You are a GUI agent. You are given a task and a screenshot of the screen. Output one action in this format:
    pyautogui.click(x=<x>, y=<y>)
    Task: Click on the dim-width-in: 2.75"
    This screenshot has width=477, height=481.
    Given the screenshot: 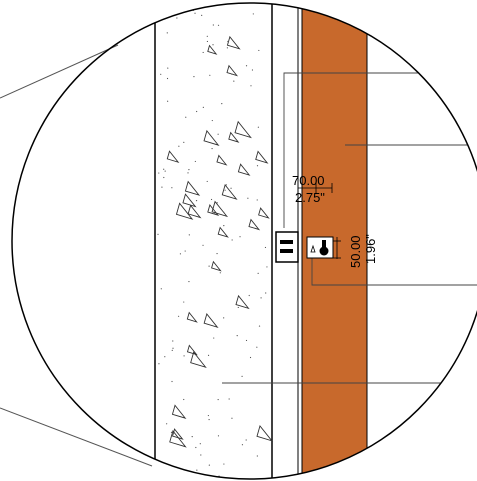 What is the action you would take?
    pyautogui.click(x=310, y=197)
    